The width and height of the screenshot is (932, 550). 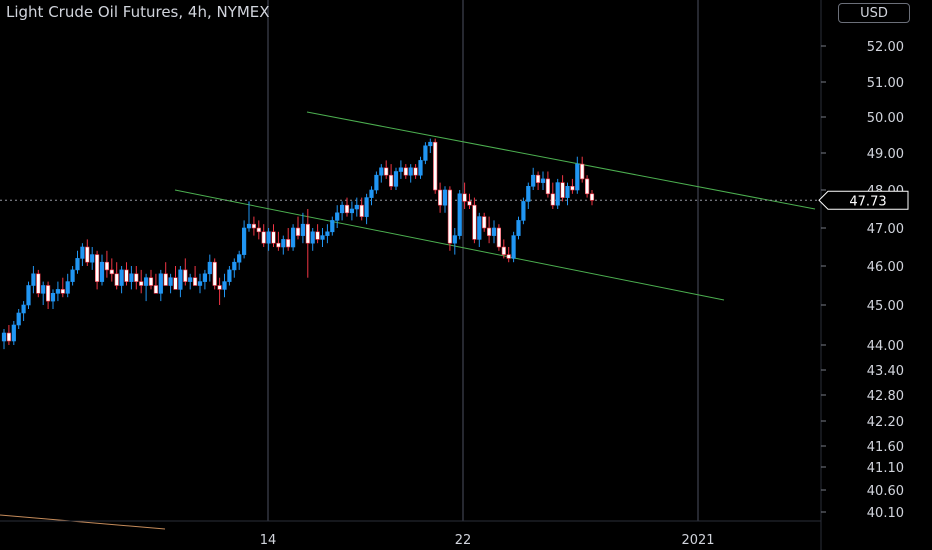 What do you see at coordinates (863, 200) in the screenshot?
I see `last-price-box` at bounding box center [863, 200].